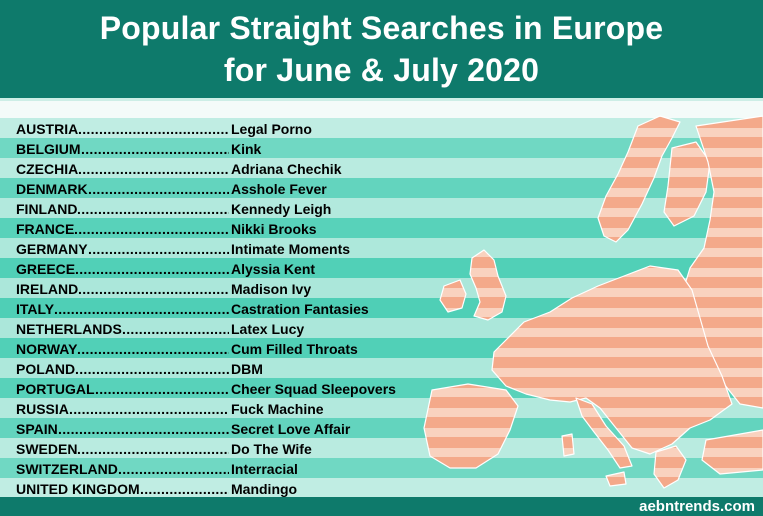  I want to click on top-search-term: Legal Porno, so click(271, 129).